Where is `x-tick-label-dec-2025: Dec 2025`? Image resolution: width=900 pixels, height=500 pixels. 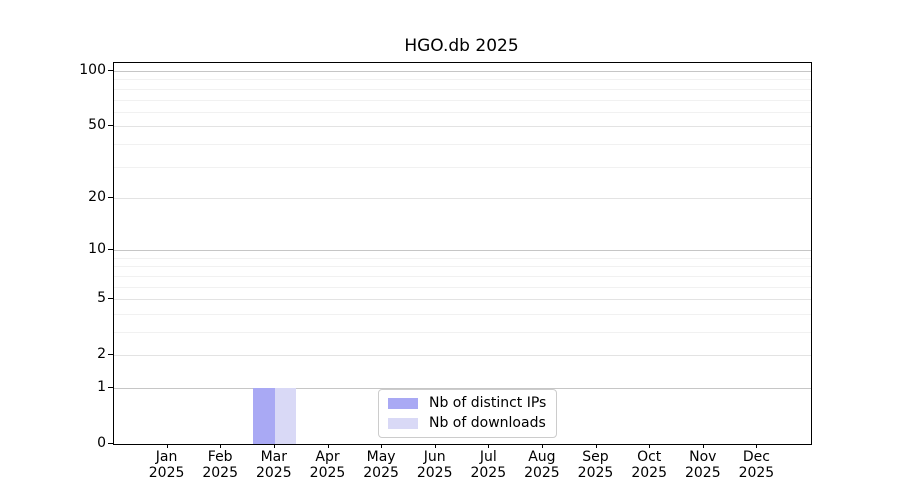 x-tick-label-dec-2025: Dec 2025 is located at coordinates (756, 465).